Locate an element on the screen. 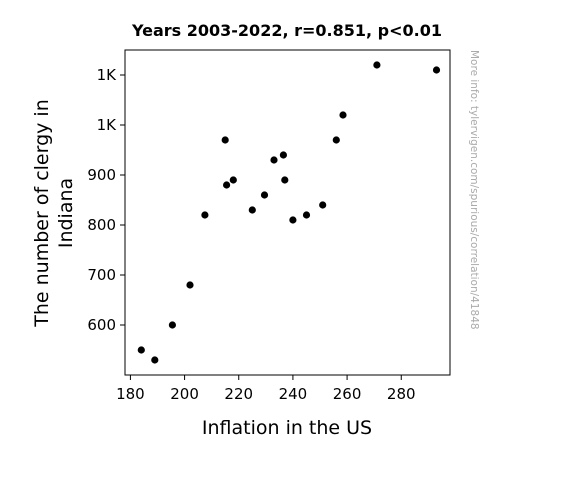 The image size is (575, 500). y-tick-label-5: 1K is located at coordinates (107, 125).